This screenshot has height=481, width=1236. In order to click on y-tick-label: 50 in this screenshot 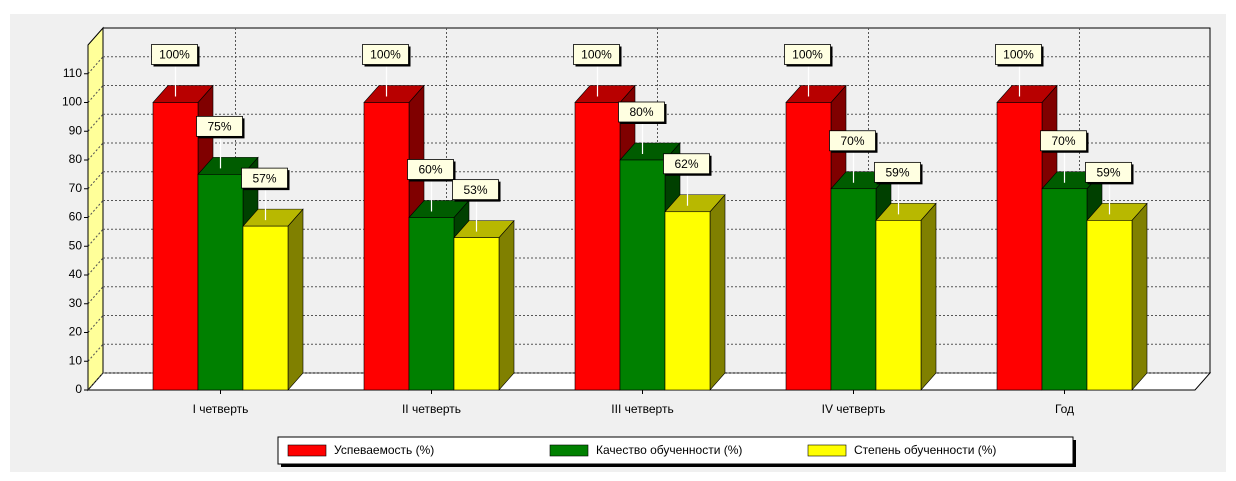, I will do `click(76, 245)`.